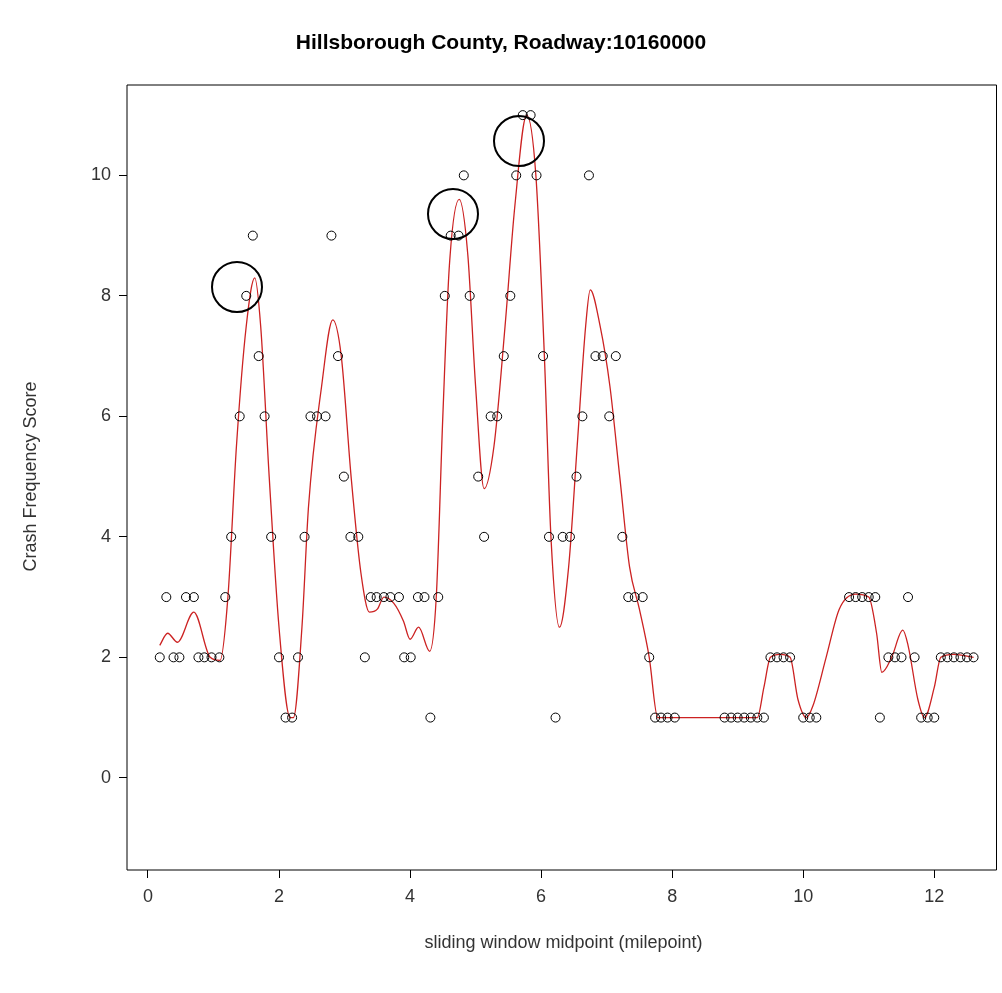  Describe the element at coordinates (672, 895) in the screenshot. I see `x-tick-label: 8` at that location.